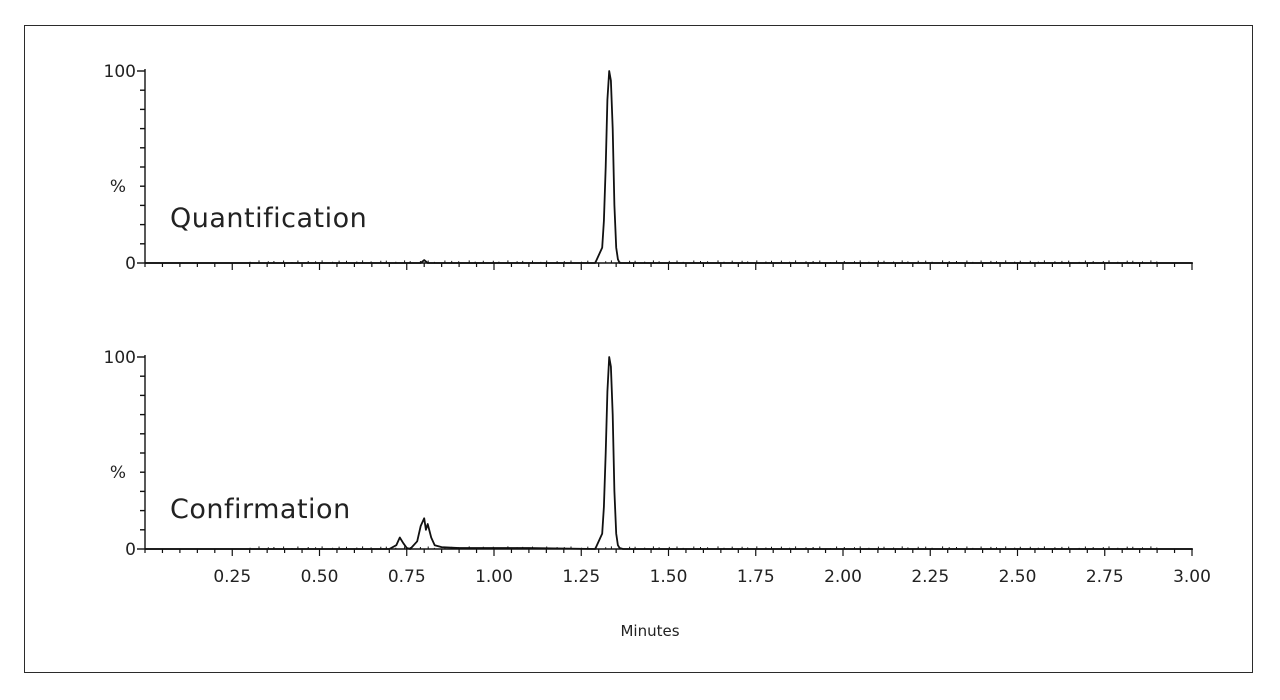 The width and height of the screenshot is (1280, 700). Describe the element at coordinates (407, 577) in the screenshot. I see `x-tick-label: 0.75` at that location.